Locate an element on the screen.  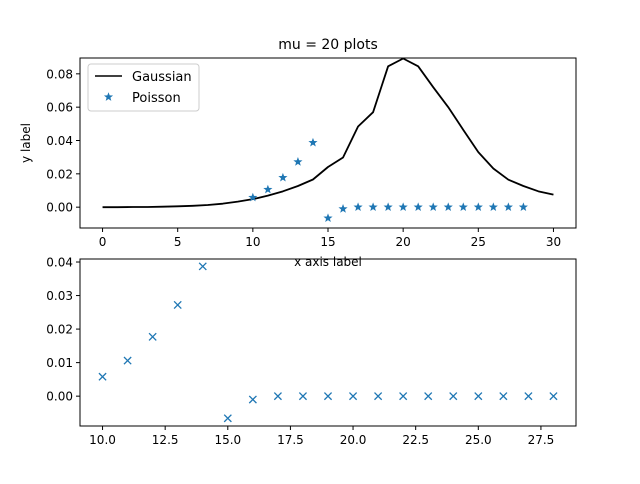
legend-gaussian-label: Gaussian is located at coordinates (162, 77).